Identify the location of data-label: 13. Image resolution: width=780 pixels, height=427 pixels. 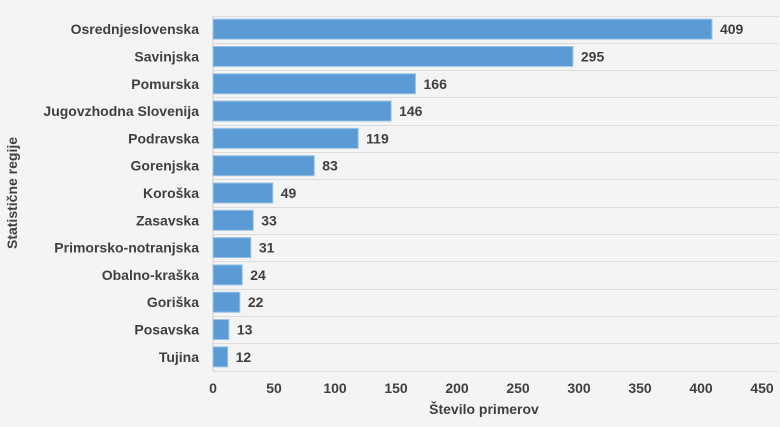
(245, 330).